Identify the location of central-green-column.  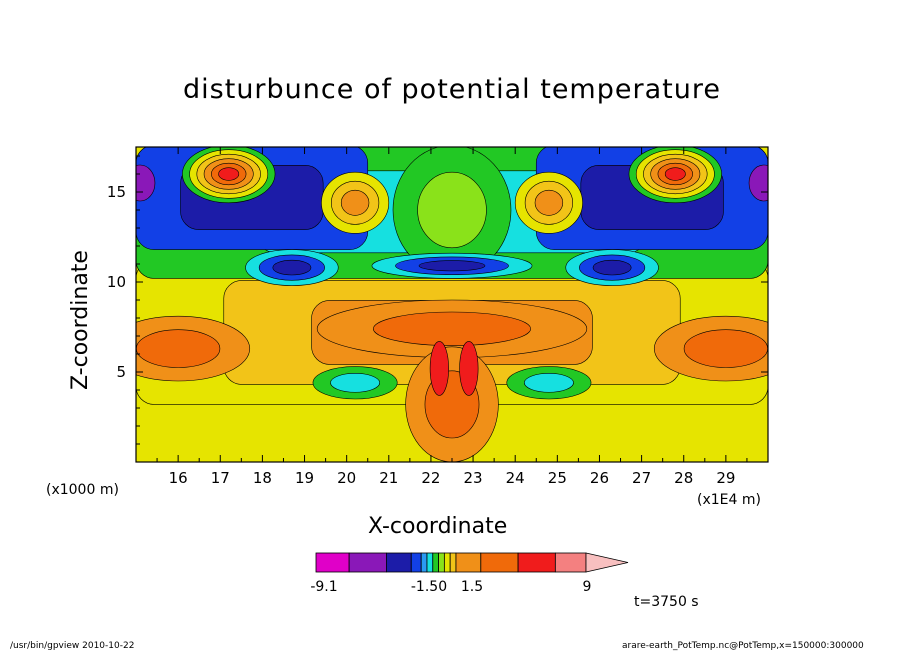
(452, 211).